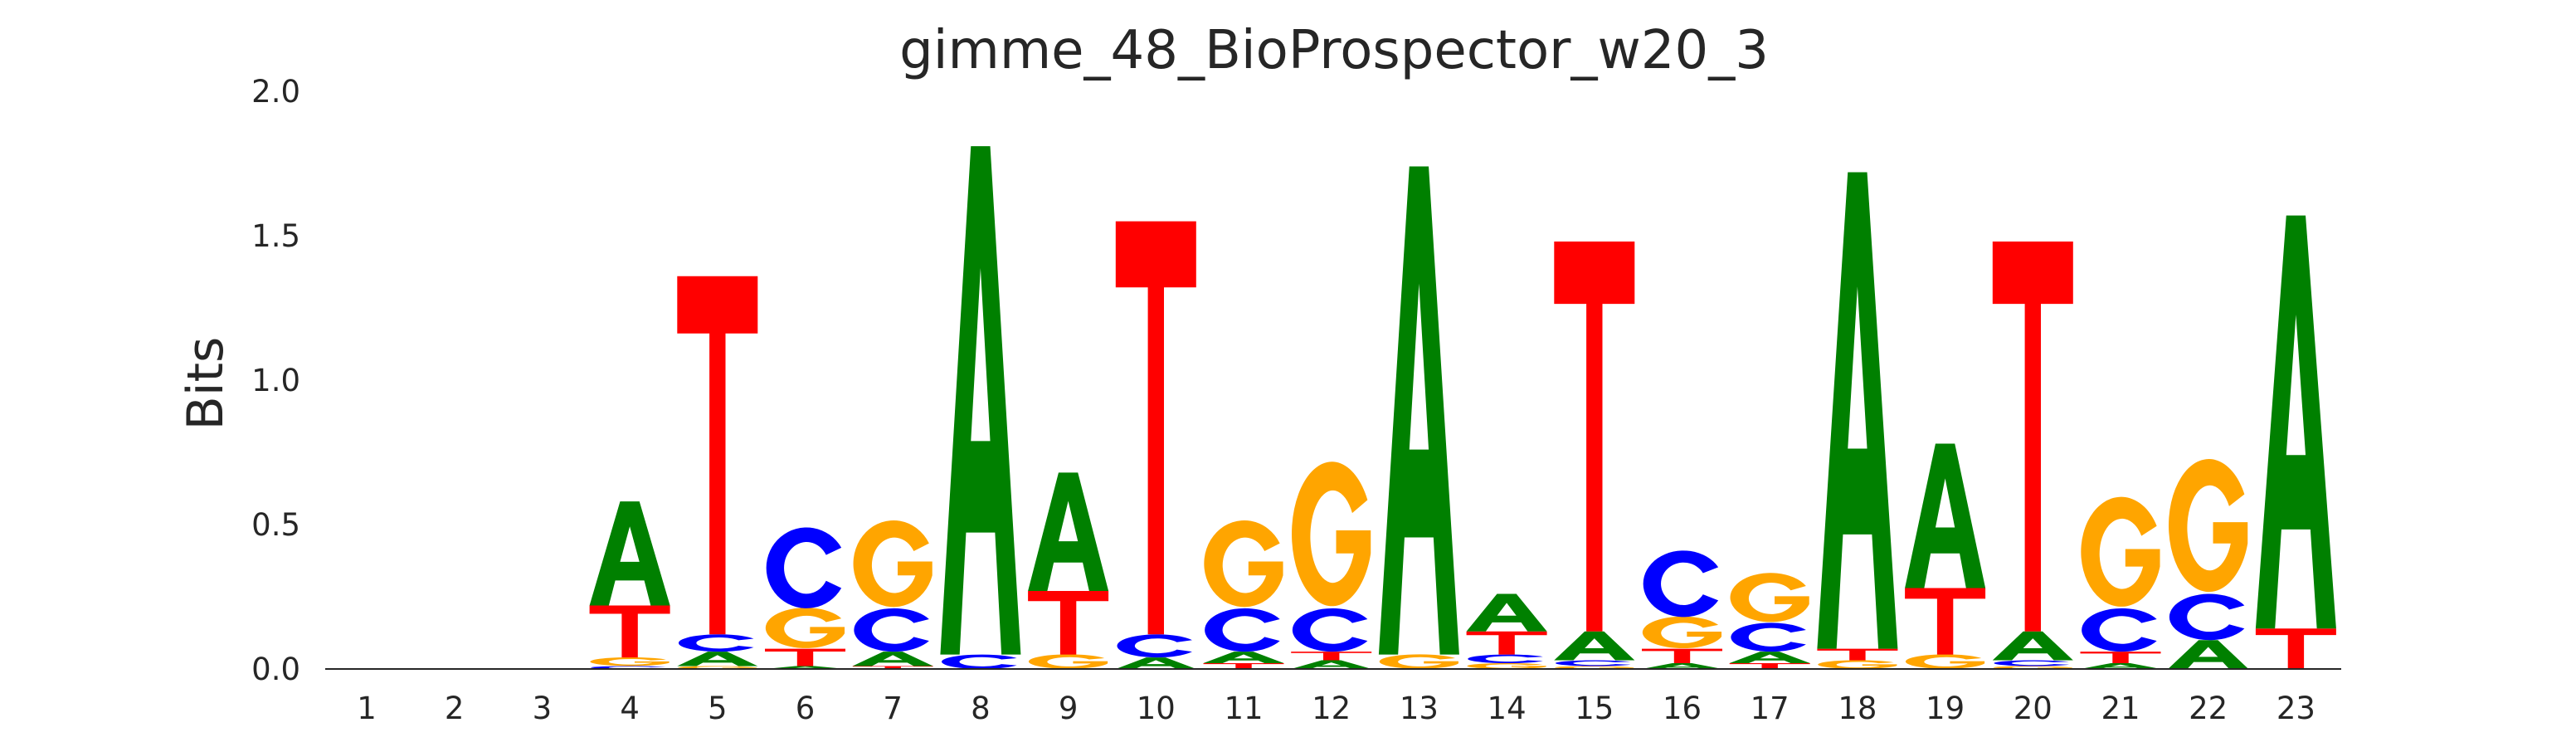 This screenshot has width=2576, height=747. Describe the element at coordinates (1243, 708) in the screenshot. I see `x-tick-label: 11` at that location.